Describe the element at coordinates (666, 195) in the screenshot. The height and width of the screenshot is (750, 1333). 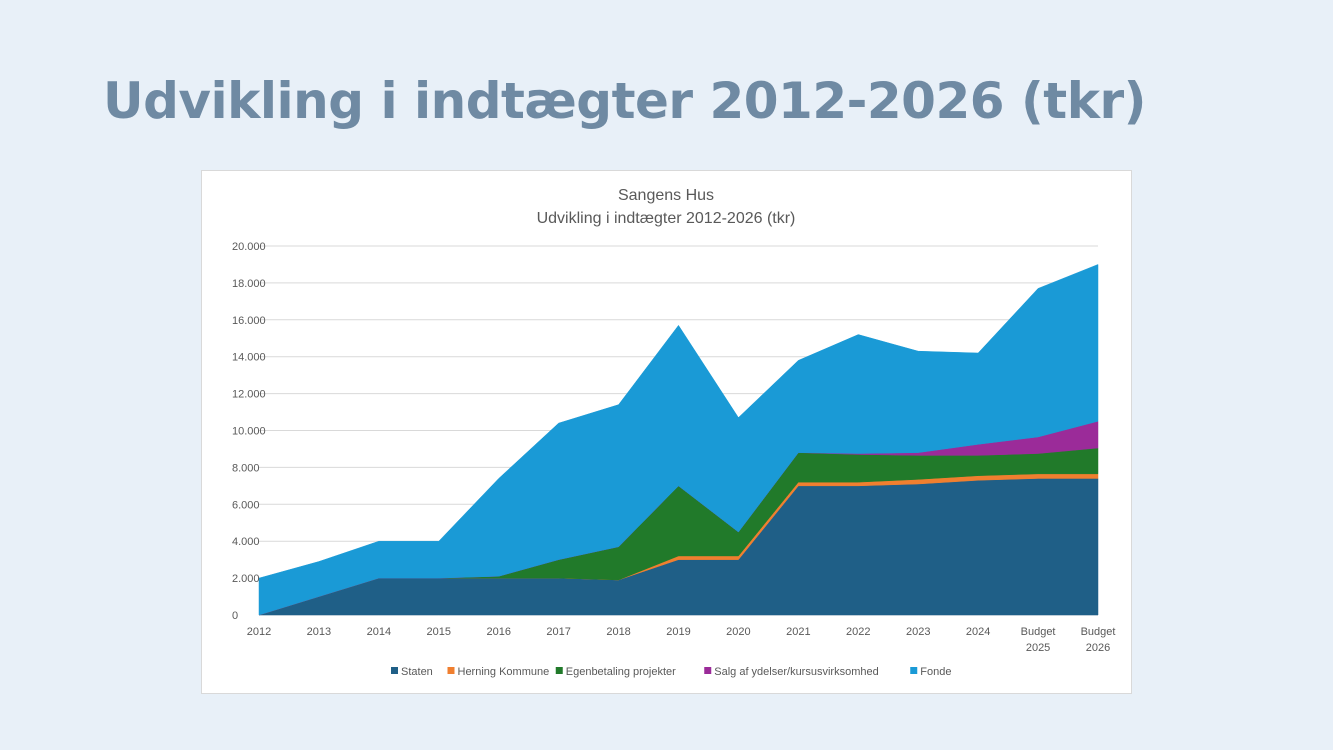
I see `chart-title: Sangens Hus` at that location.